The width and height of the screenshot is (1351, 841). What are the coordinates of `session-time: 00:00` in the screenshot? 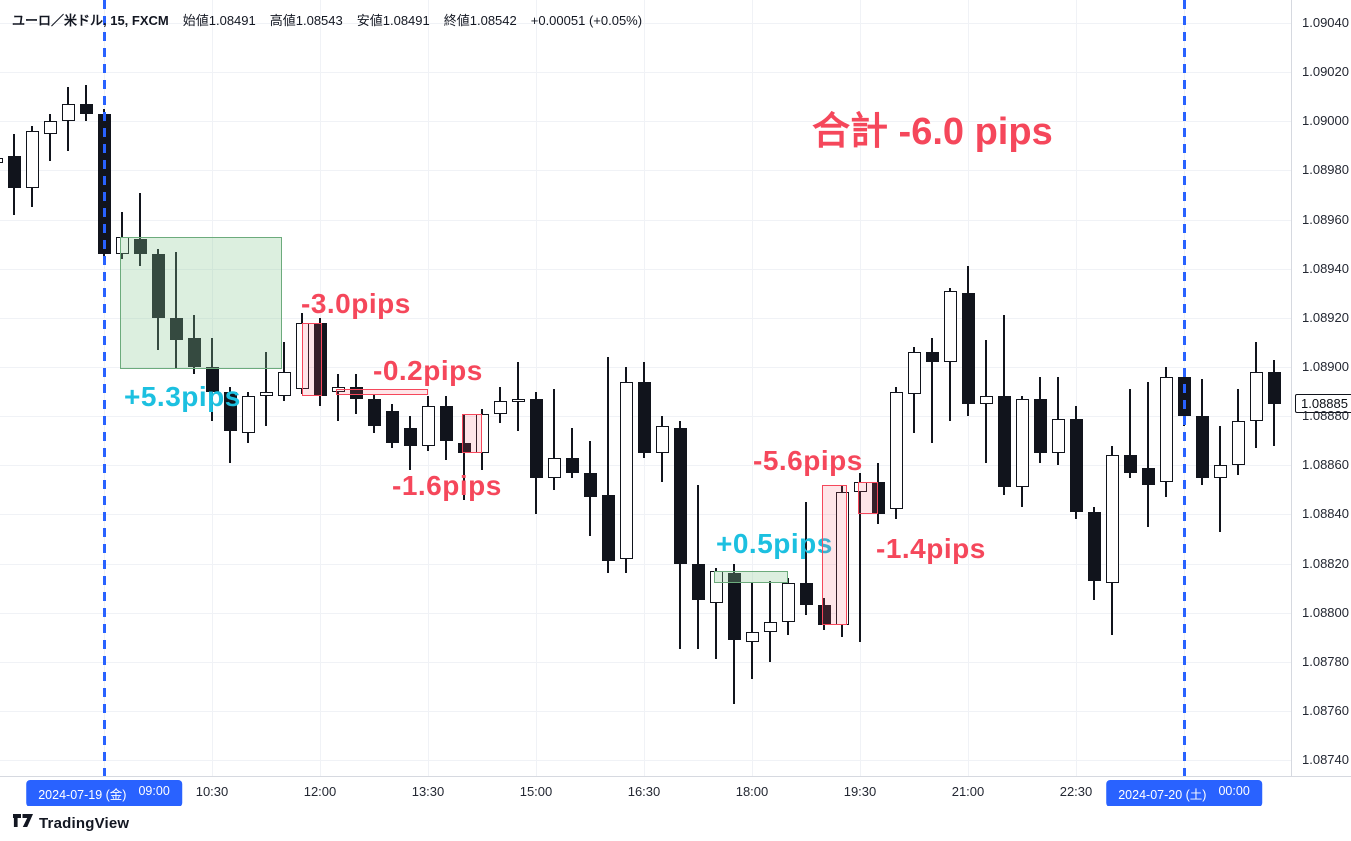 It's located at (1234, 791).